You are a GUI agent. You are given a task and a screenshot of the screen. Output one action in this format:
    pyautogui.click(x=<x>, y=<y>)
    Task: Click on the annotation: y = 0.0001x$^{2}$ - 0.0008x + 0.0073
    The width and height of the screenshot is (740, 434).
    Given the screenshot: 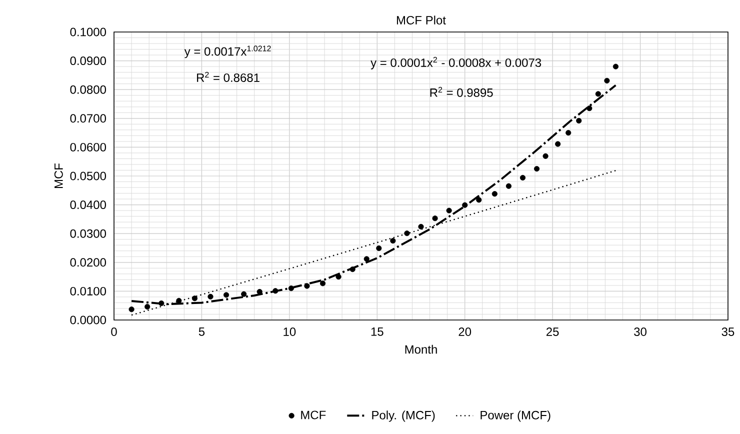 What is the action you would take?
    pyautogui.click(x=456, y=63)
    